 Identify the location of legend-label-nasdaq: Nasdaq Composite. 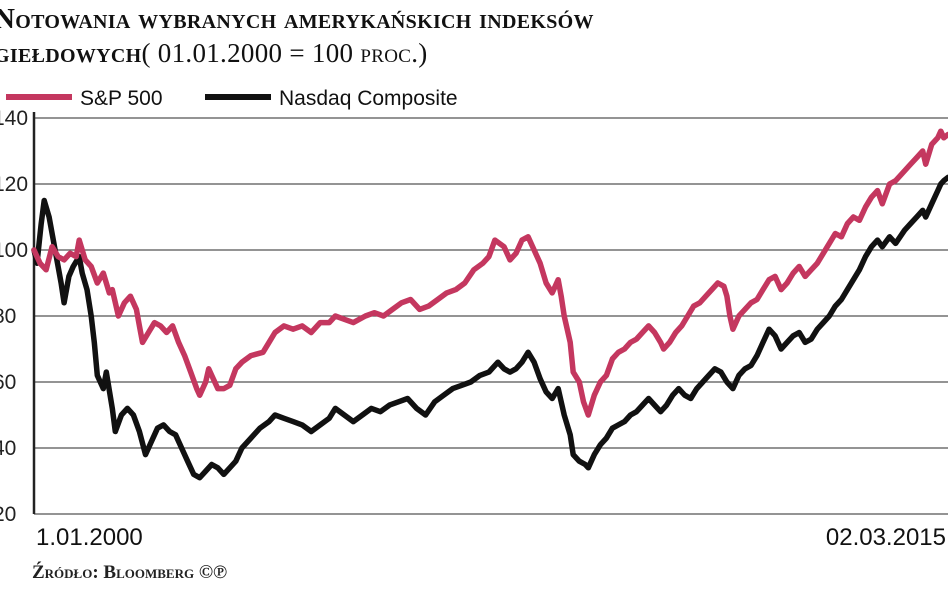
(368, 98).